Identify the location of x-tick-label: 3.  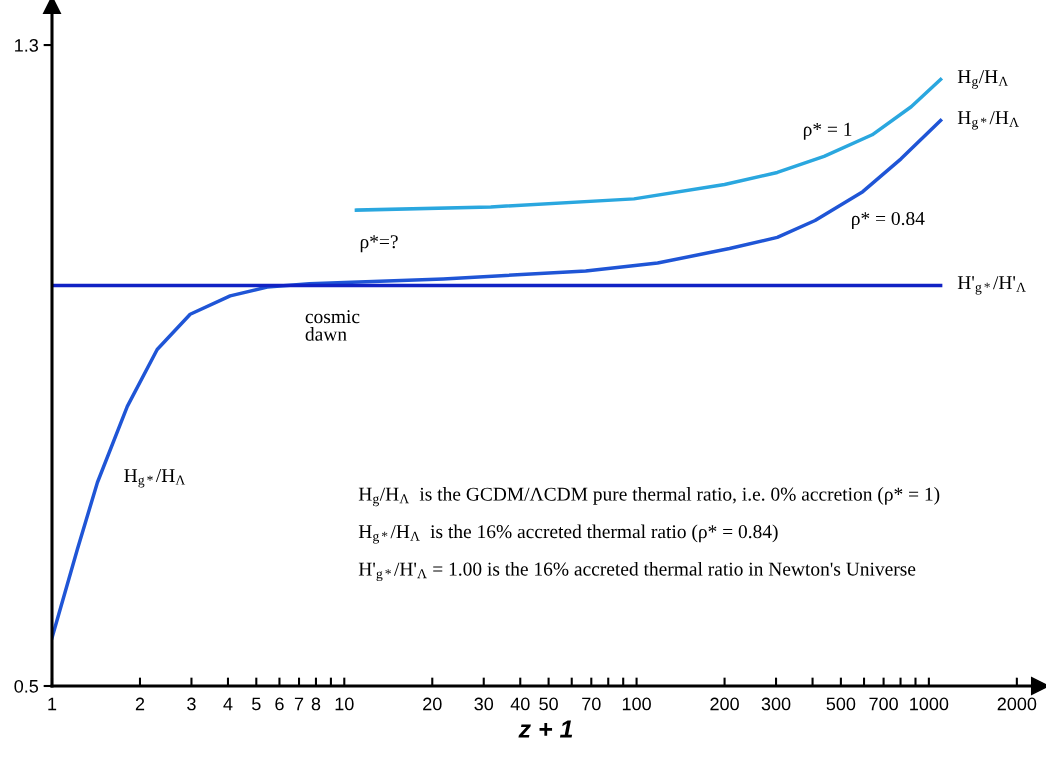
(191, 704).